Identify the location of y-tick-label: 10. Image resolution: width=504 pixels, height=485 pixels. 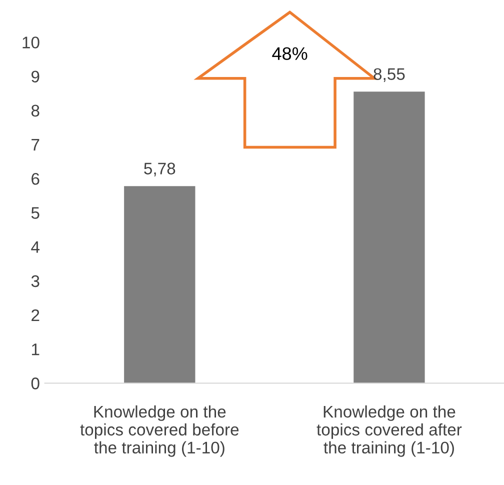
(31, 42).